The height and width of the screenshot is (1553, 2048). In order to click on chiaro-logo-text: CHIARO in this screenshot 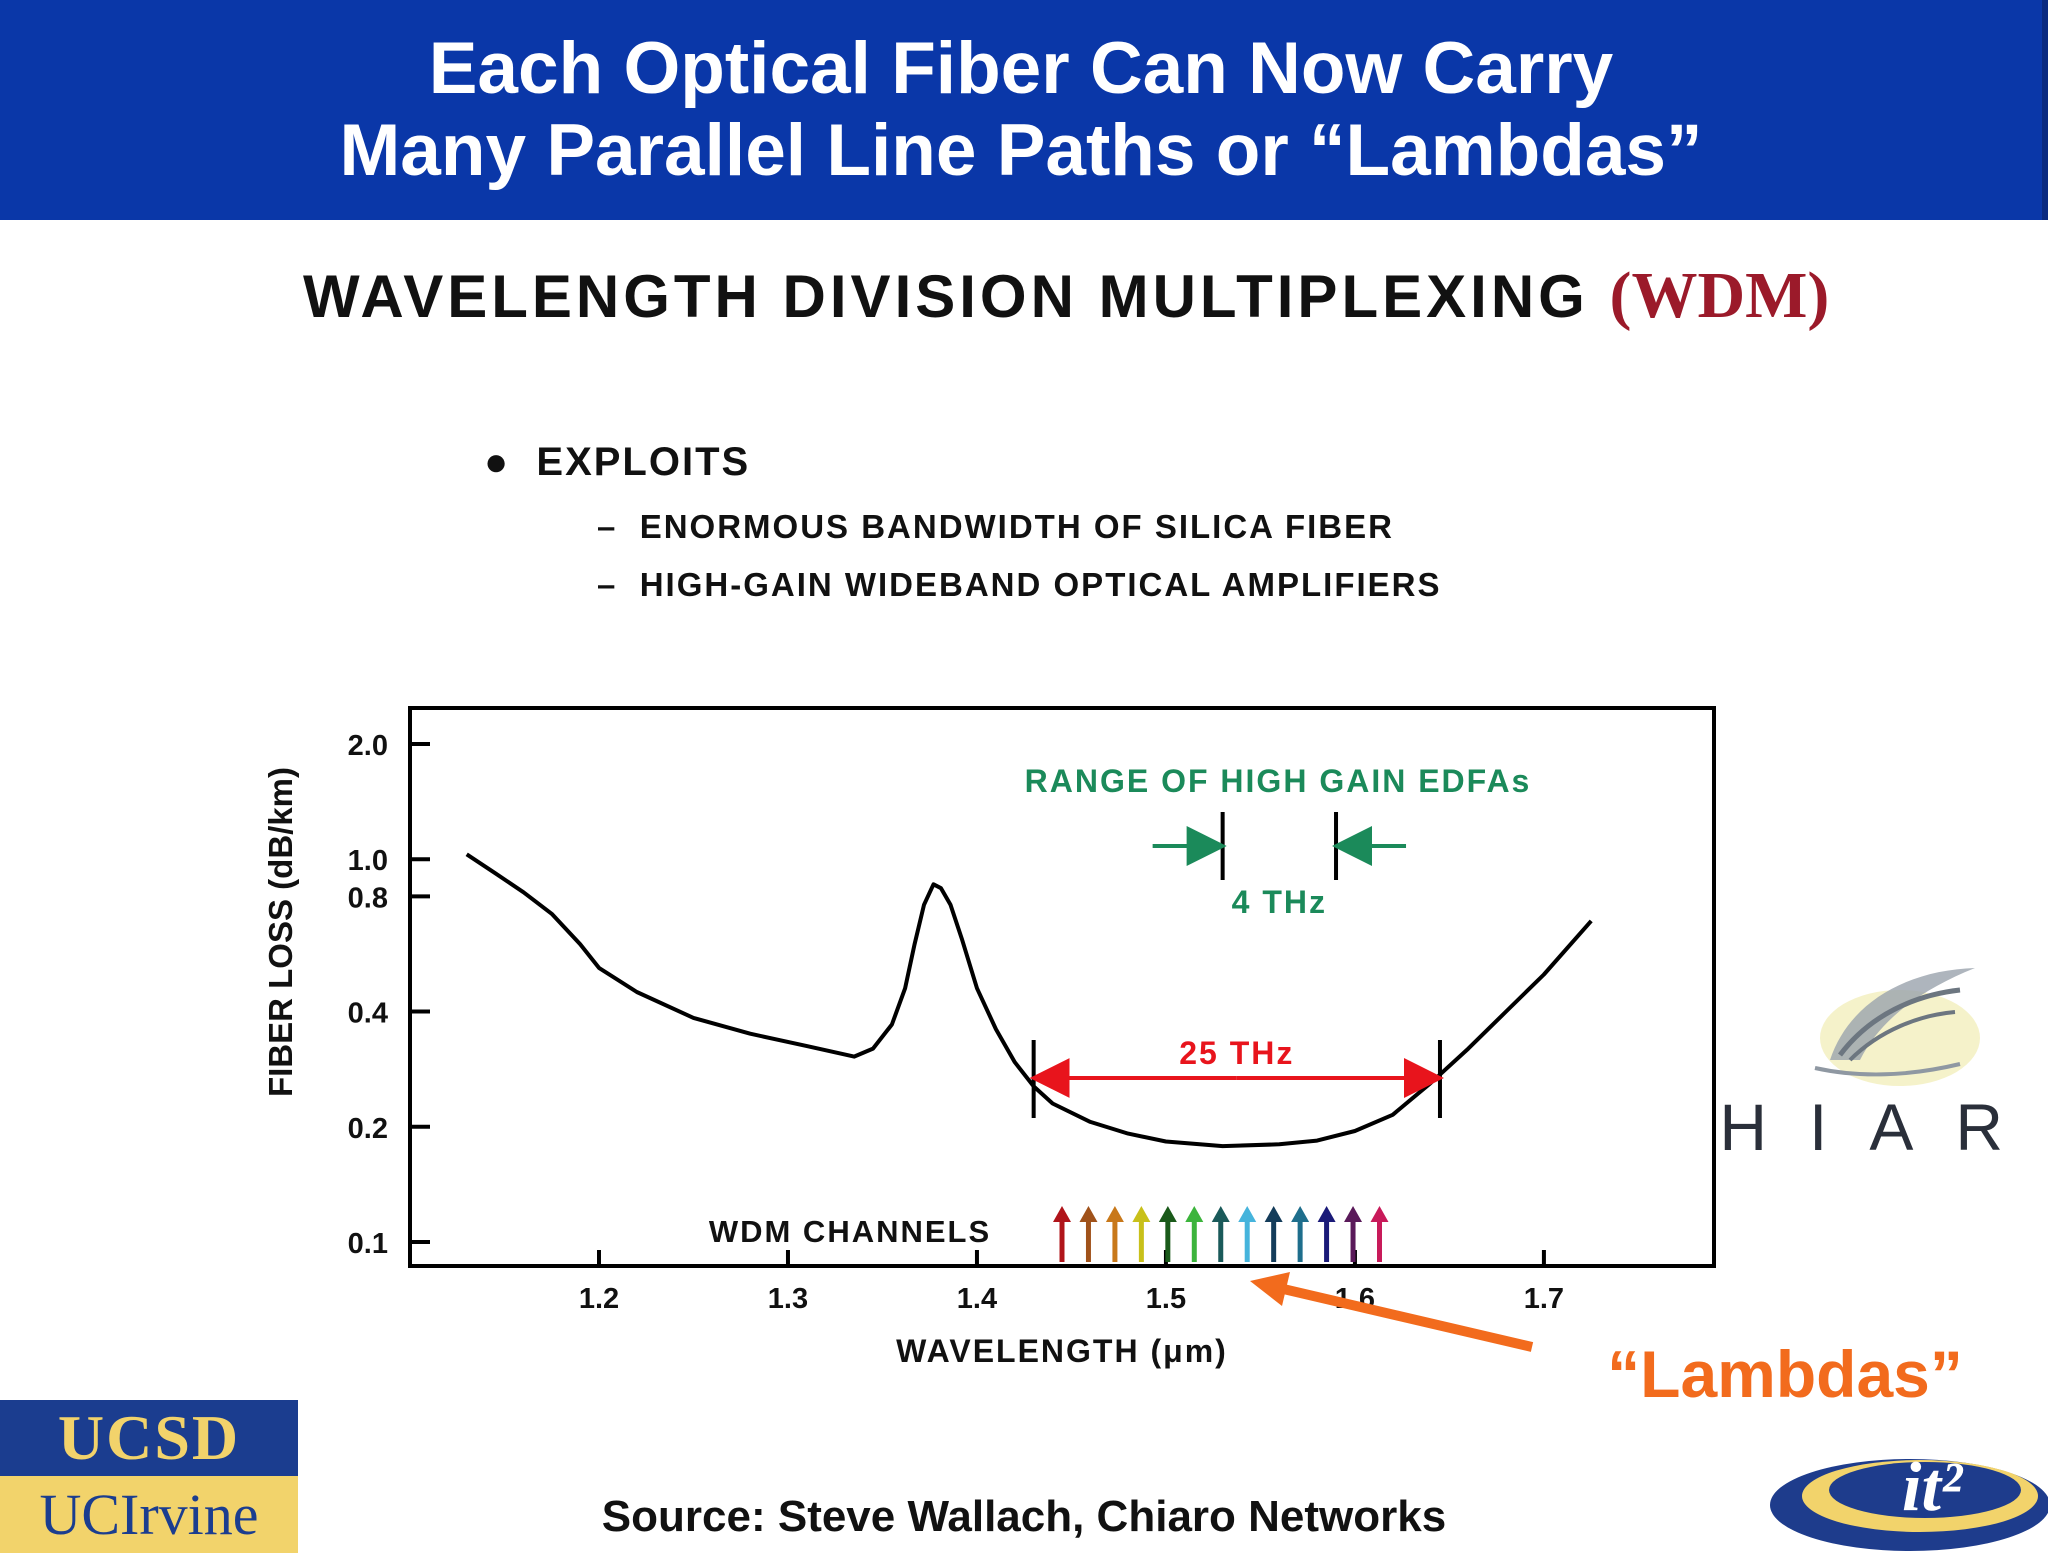, I will do `click(1884, 1127)`.